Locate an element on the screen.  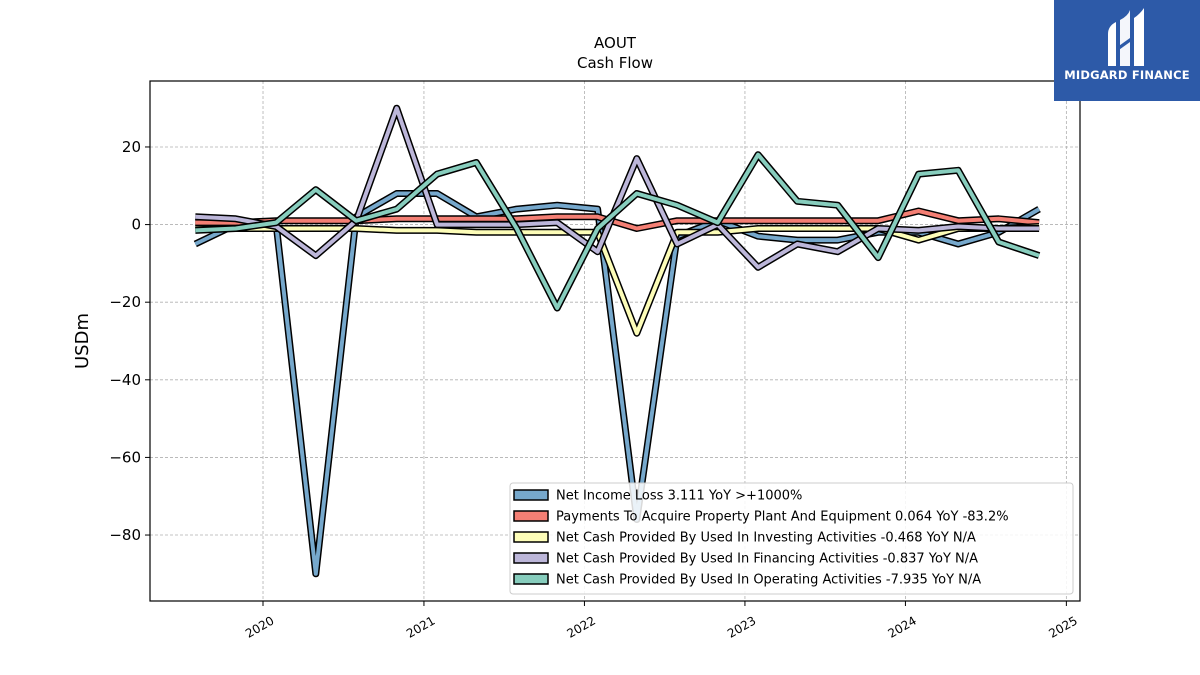
legend-box is located at coordinates (791, 538).